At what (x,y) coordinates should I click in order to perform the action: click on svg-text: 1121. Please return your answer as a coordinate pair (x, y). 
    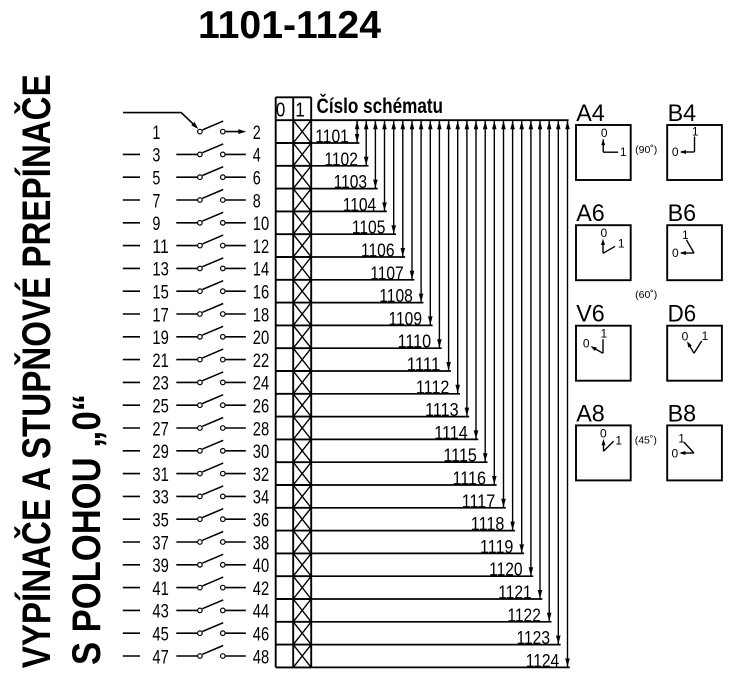
    Looking at the image, I should click on (515, 592).